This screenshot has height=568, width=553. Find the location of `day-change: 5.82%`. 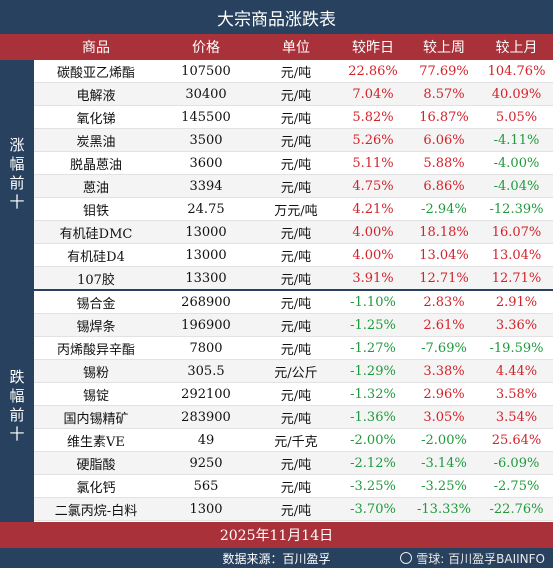

day-change: 5.82% is located at coordinates (373, 117).